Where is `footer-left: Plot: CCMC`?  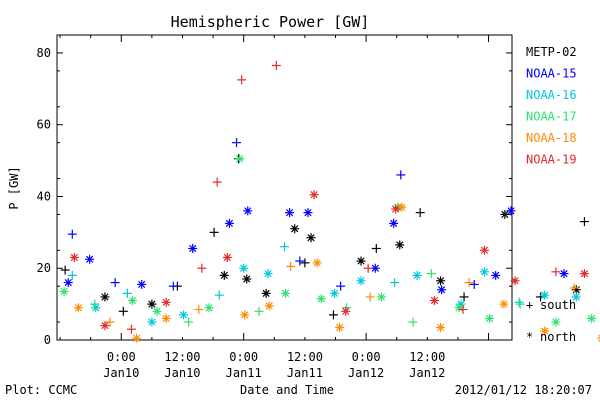
footer-left: Plot: CCMC is located at coordinates (41, 390).